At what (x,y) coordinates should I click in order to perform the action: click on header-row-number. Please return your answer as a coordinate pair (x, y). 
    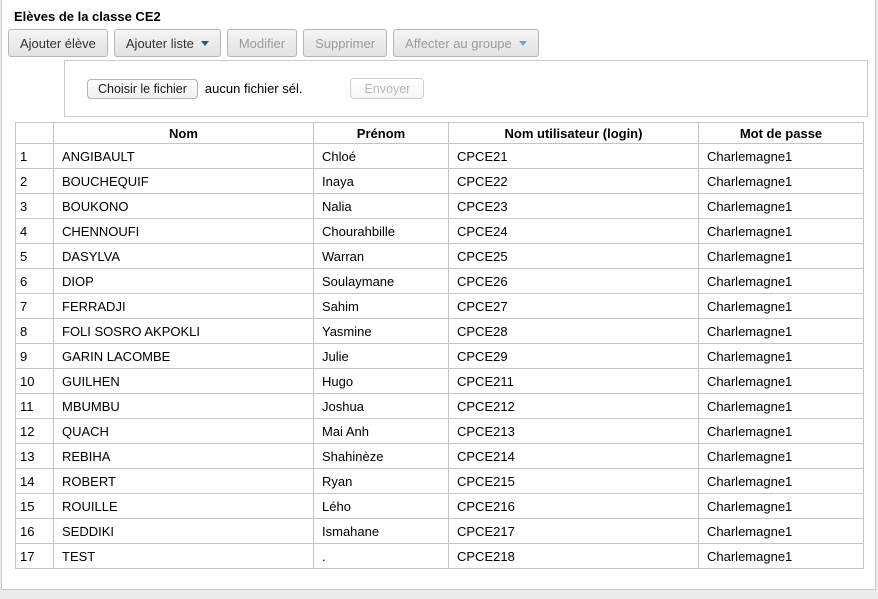
    Looking at the image, I should click on (34, 133).